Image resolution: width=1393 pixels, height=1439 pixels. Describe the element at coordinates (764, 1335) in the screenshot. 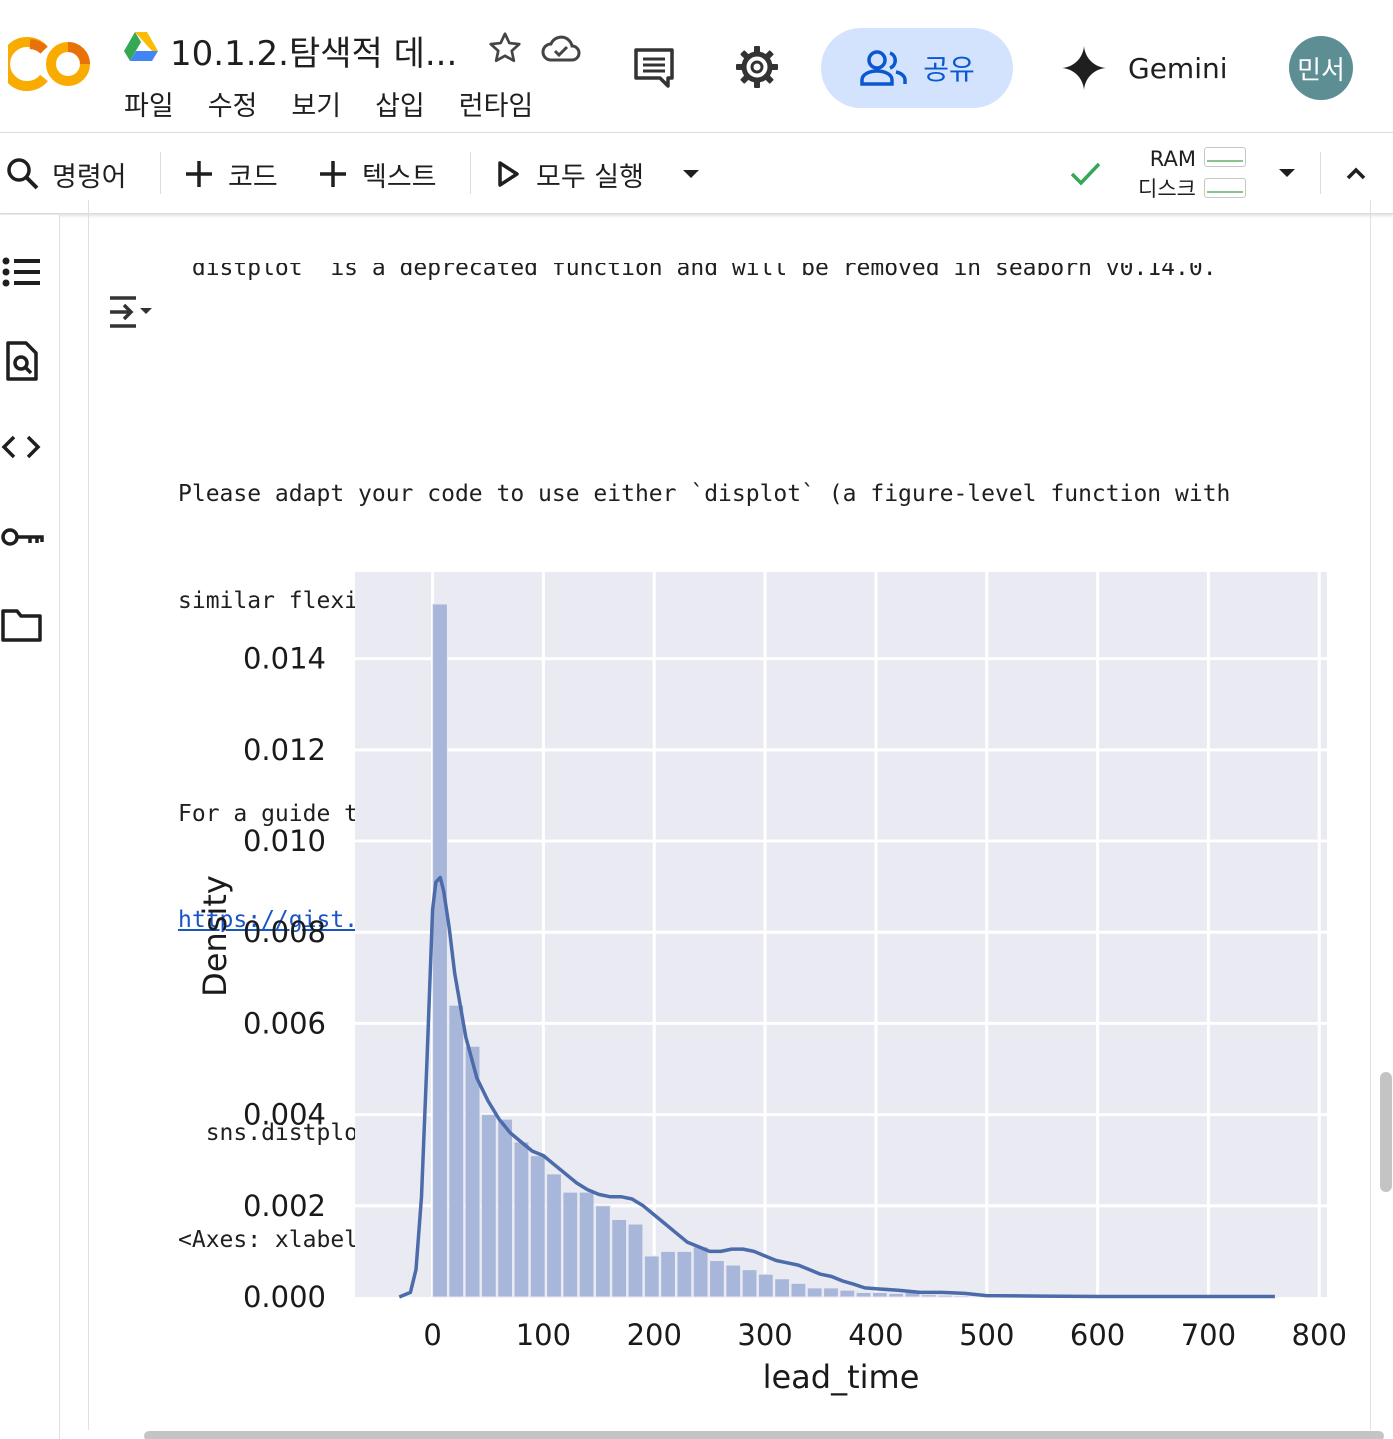

I see `x-tick-label: 300` at that location.